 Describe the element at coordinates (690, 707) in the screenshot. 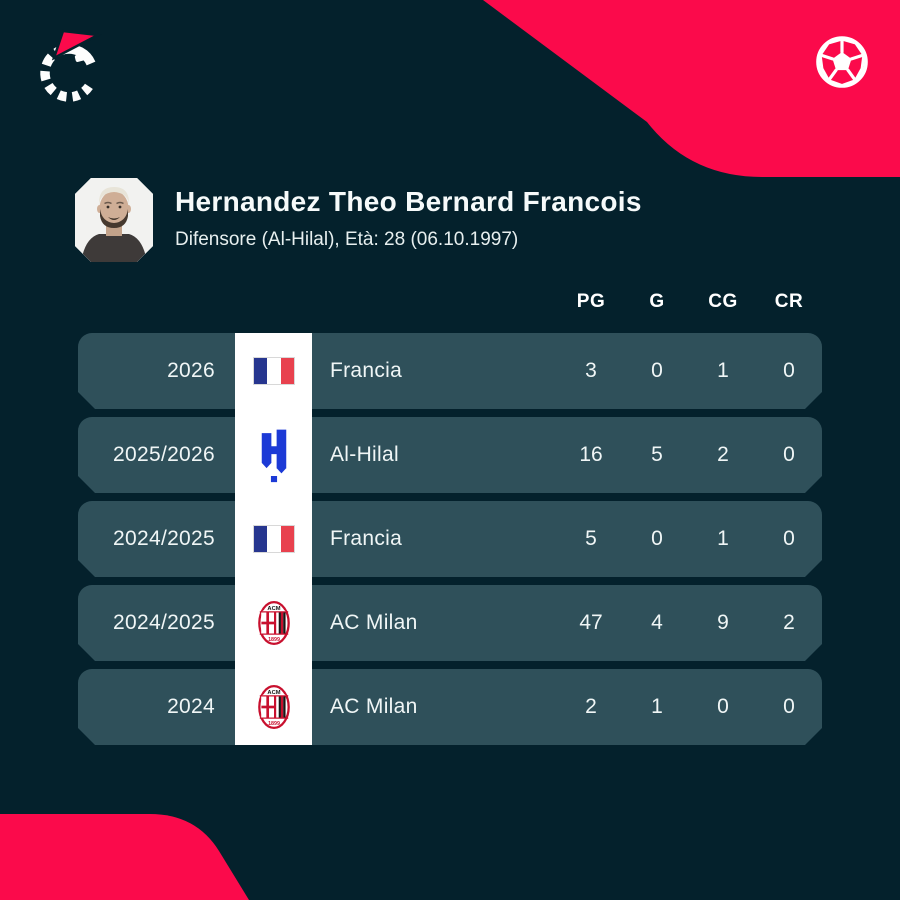

I see `row-stats: 2 1 0 0` at that location.